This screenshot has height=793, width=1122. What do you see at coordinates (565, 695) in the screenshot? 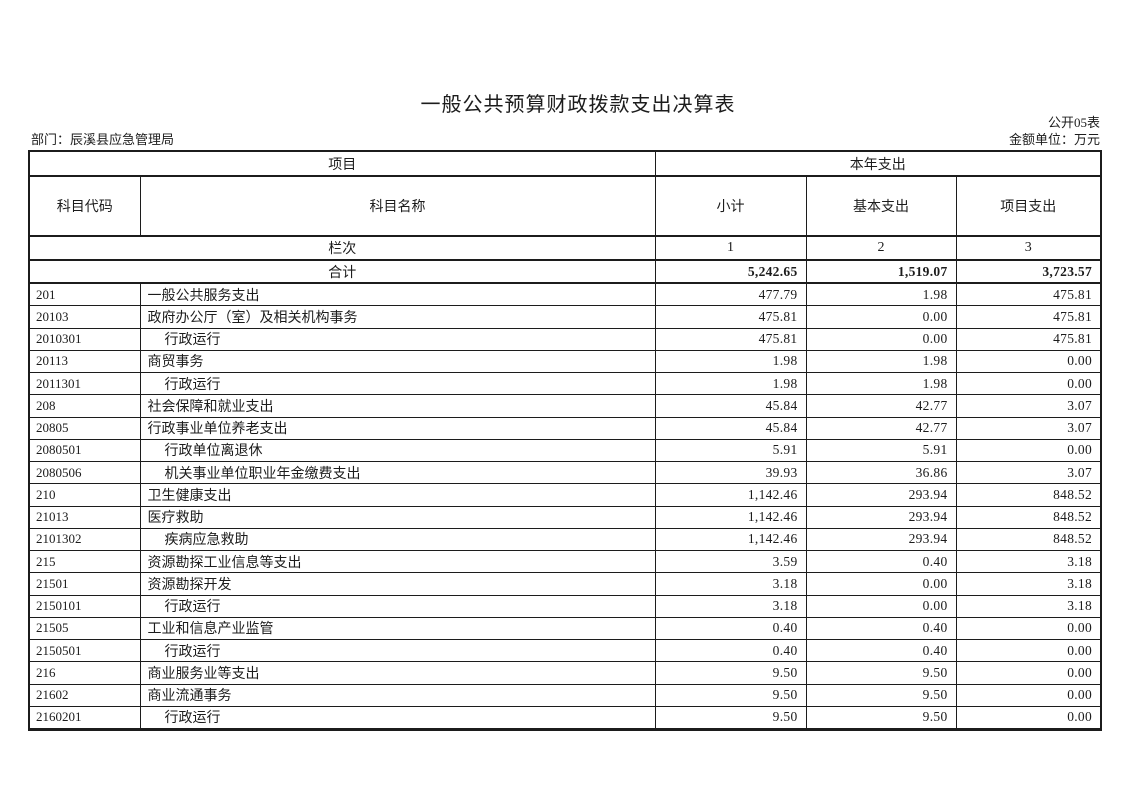
I see `table-row: 21602 商业流通事务 9.50 9.50 0.00` at bounding box center [565, 695].